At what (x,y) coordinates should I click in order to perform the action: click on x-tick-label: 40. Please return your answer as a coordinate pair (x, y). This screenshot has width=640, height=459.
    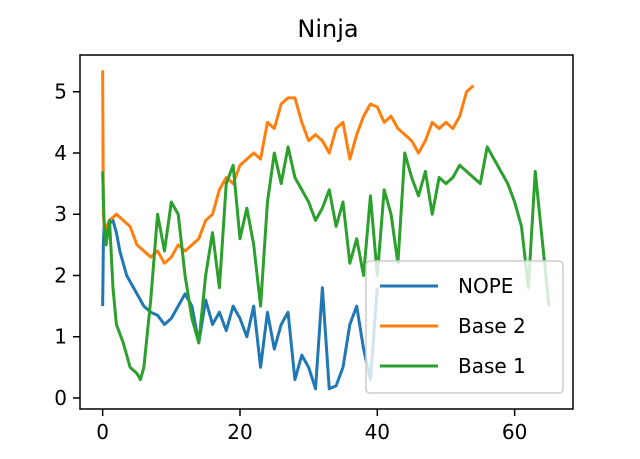
    Looking at the image, I should click on (377, 432).